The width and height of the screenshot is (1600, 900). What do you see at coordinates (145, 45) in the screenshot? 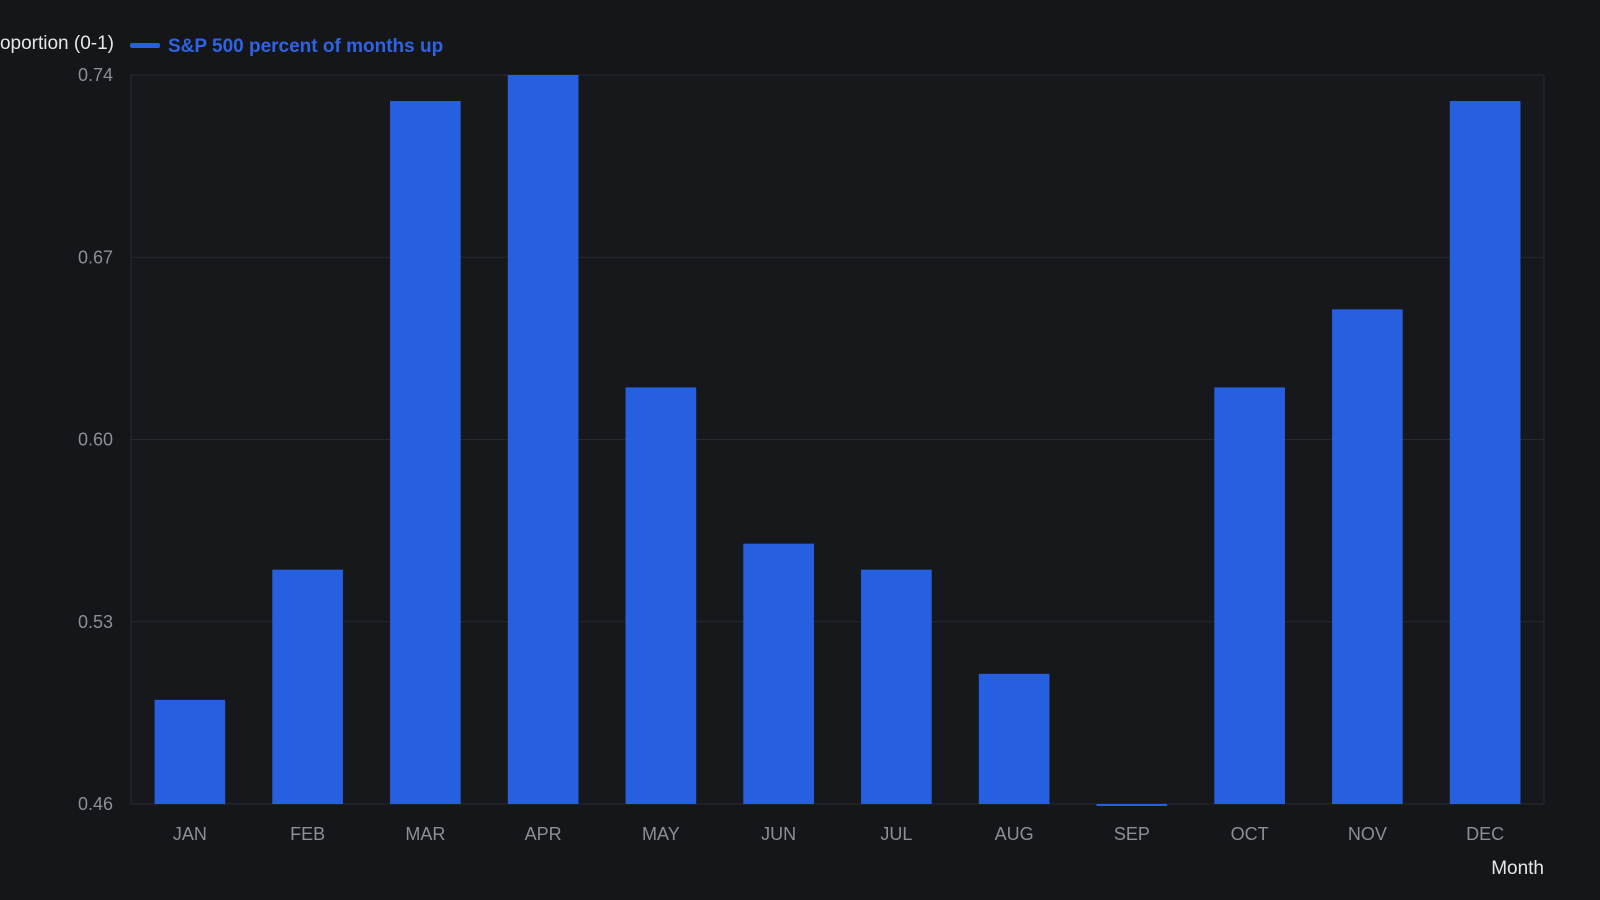
I see `legend-swatch` at bounding box center [145, 45].